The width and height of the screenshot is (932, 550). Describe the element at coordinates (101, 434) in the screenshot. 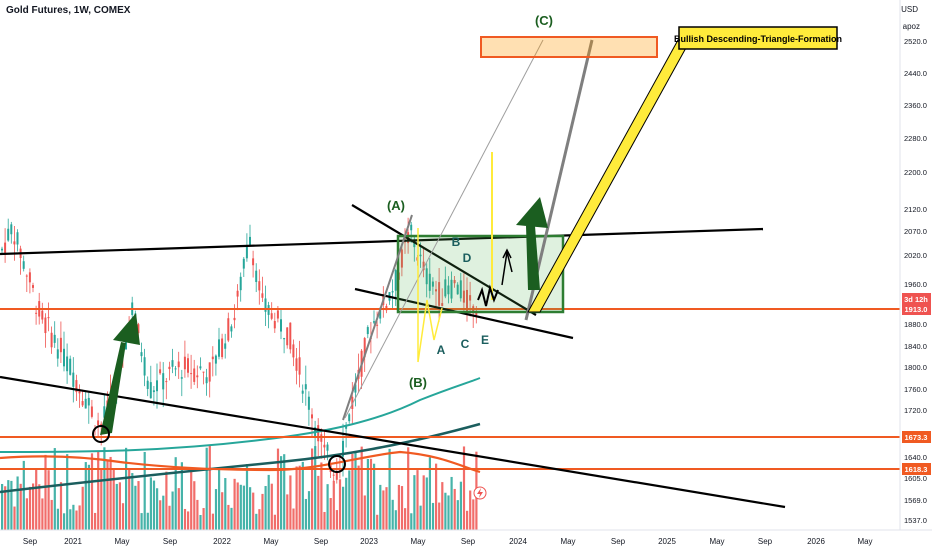

I see `low-circle-2021` at that location.